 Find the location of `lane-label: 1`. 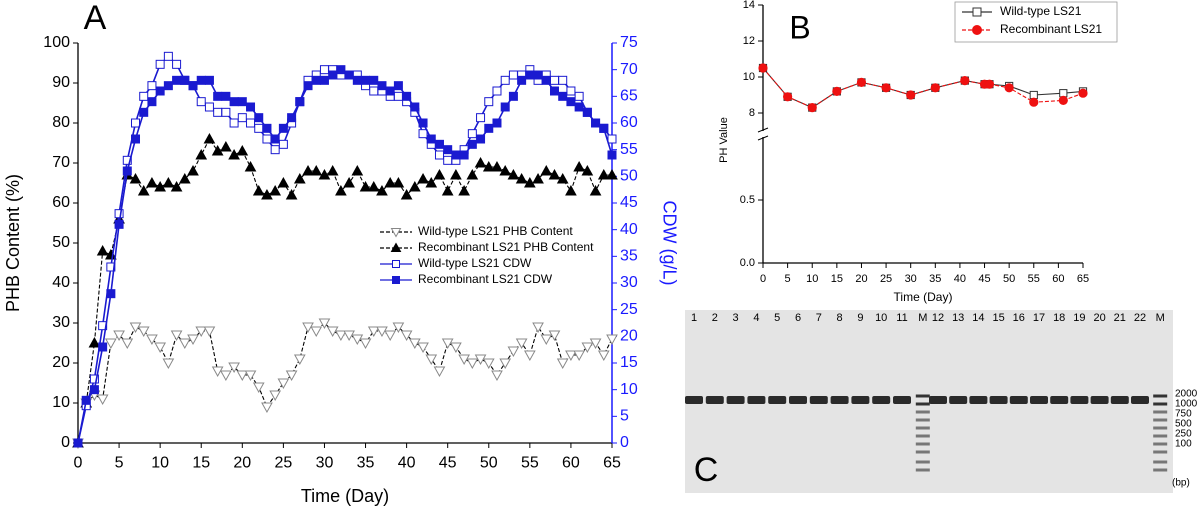

lane-label: 1 is located at coordinates (694, 318).